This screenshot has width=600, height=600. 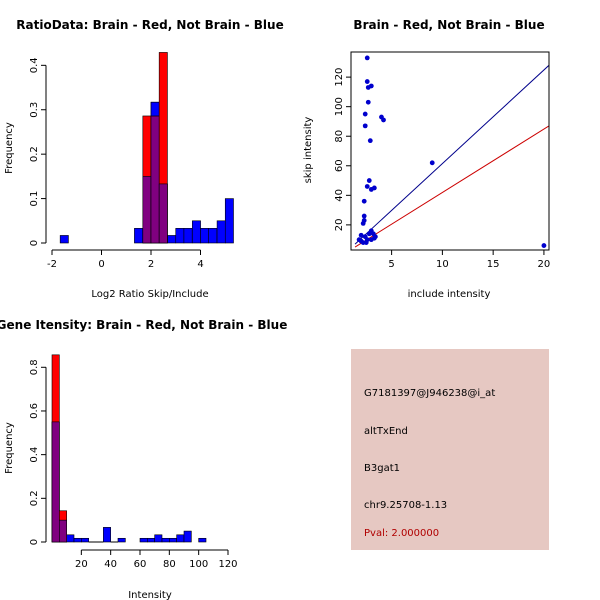 What do you see at coordinates (110, 564) in the screenshot?
I see `intensity-x-tick-label: 40` at bounding box center [110, 564].